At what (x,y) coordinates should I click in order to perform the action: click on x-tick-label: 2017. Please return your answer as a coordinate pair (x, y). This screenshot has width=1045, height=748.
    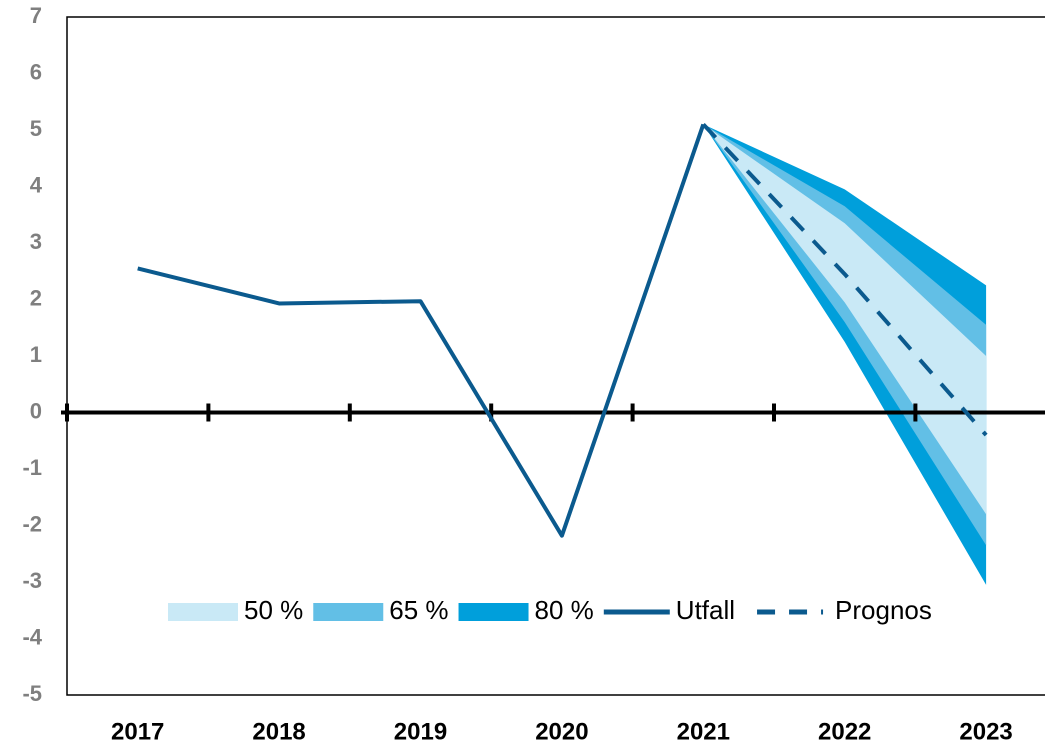
    Looking at the image, I should click on (137, 731).